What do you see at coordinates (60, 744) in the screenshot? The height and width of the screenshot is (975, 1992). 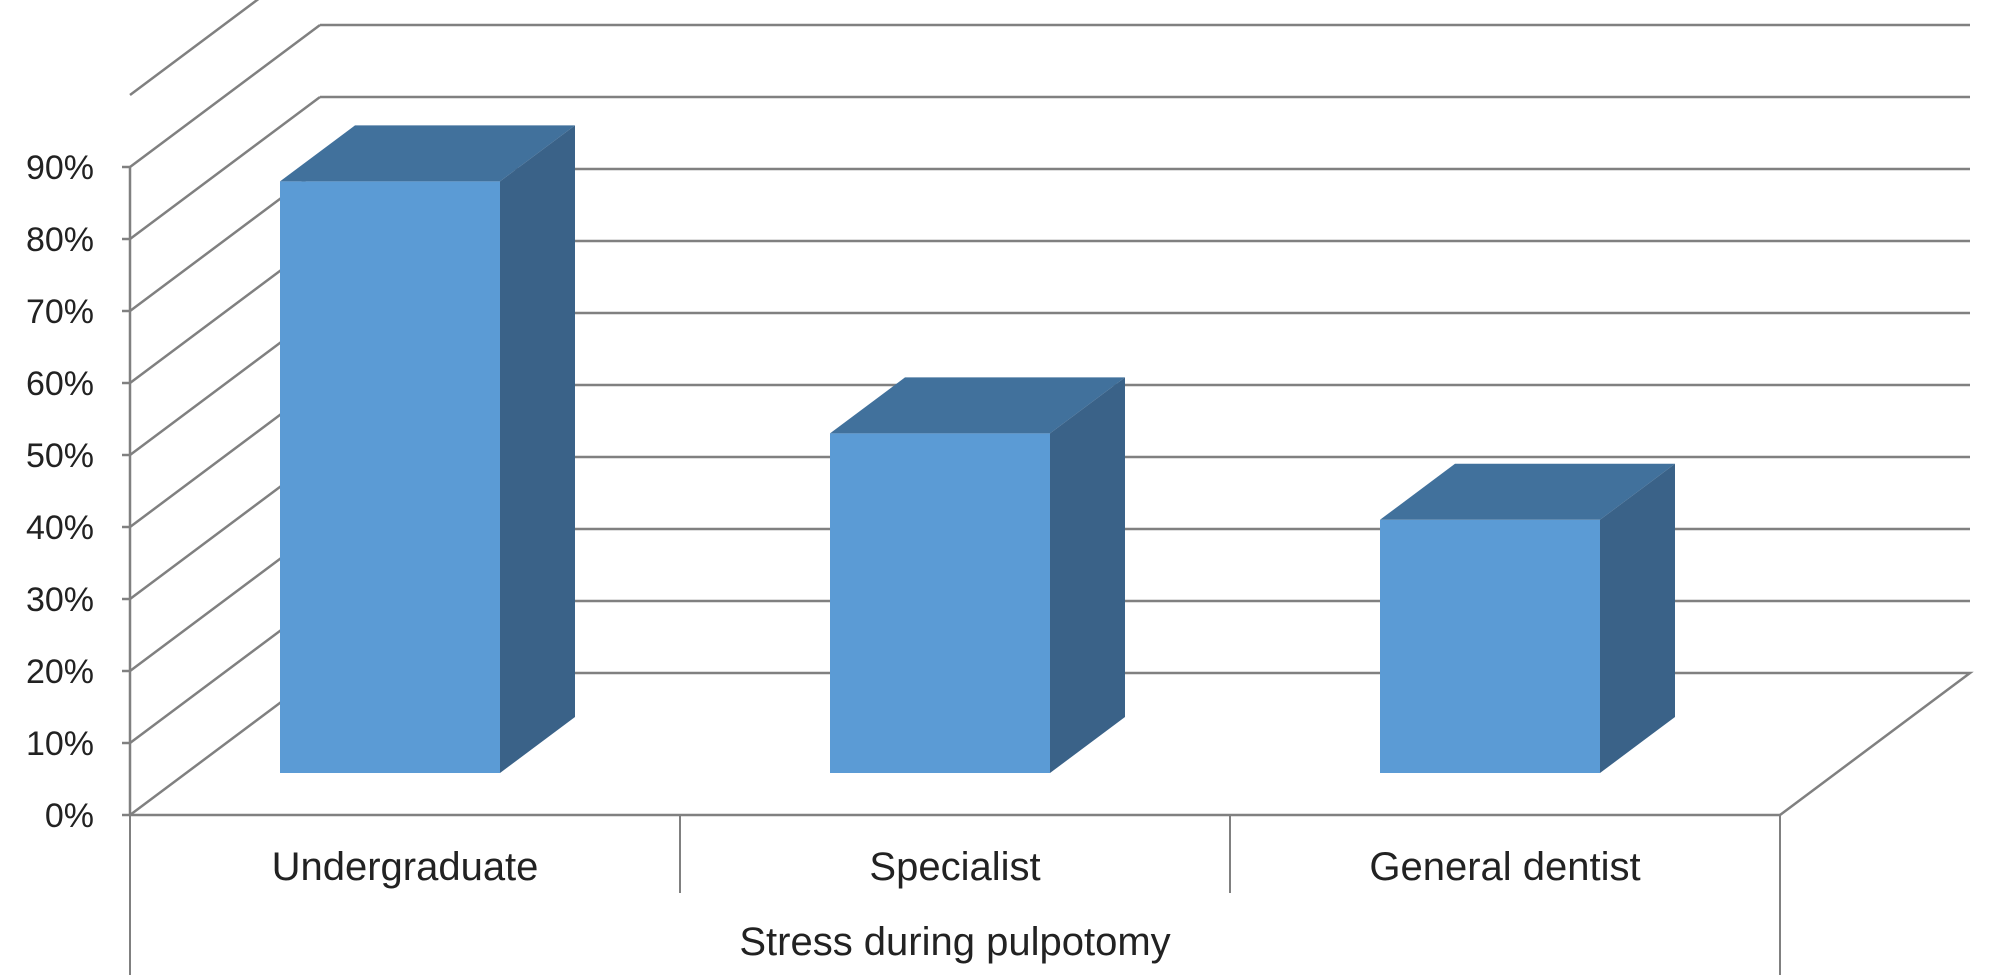 I see `y-tick-label: 10%` at bounding box center [60, 744].